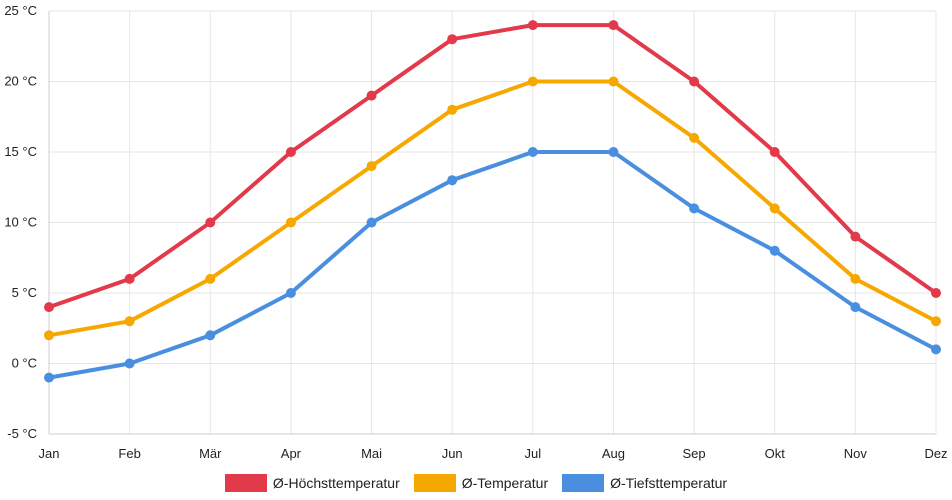 The width and height of the screenshot is (952, 500). Describe the element at coordinates (24, 292) in the screenshot. I see `y-tick-label: 5 °C` at that location.